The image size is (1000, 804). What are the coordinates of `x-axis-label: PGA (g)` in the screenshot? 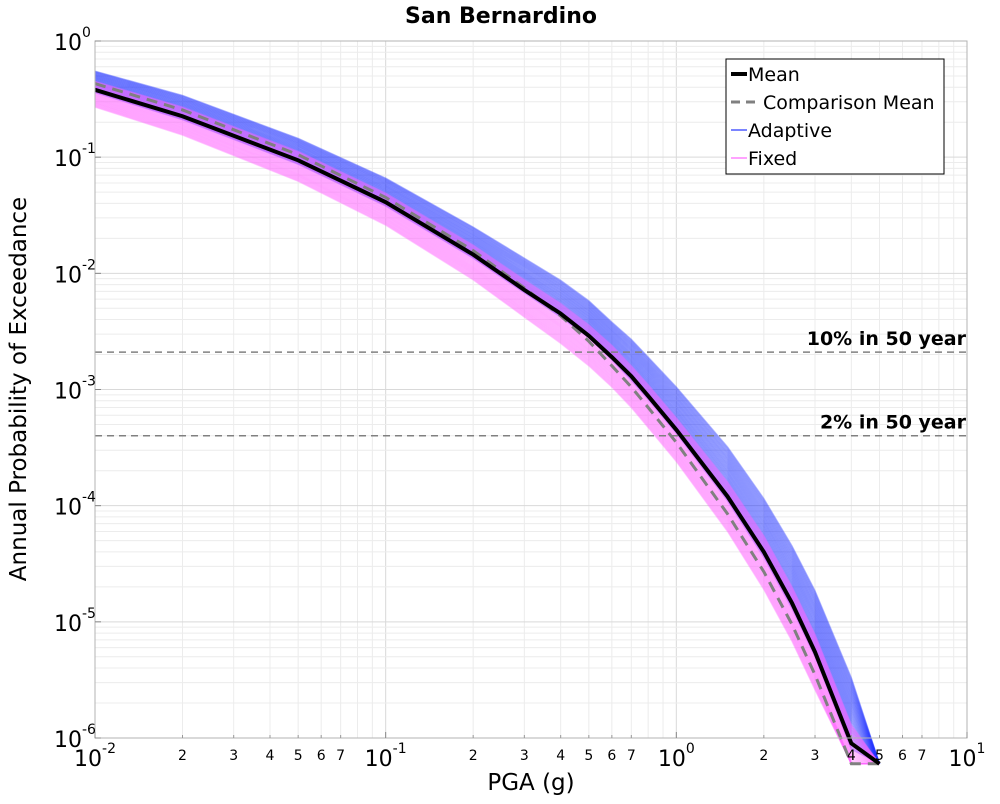 It's located at (530, 783).